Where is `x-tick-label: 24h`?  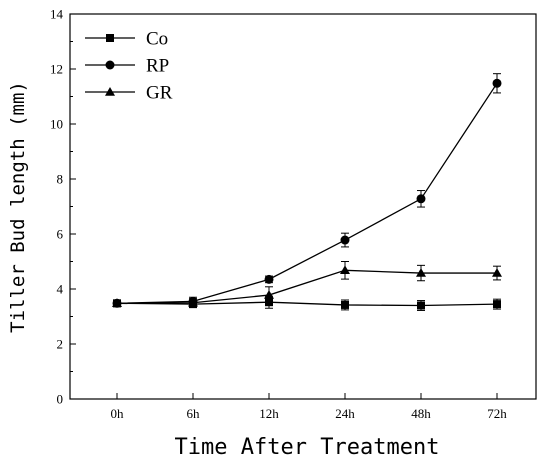 x-tick-label: 24h is located at coordinates (345, 413).